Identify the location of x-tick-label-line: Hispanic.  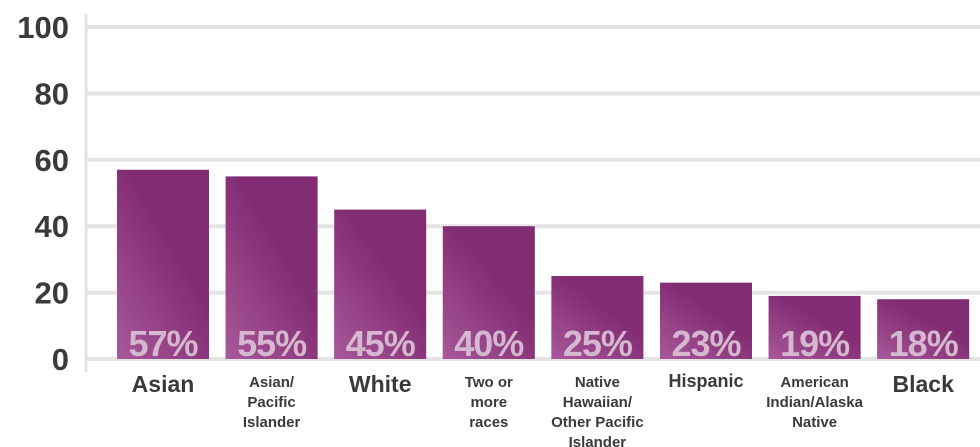
(705, 381).